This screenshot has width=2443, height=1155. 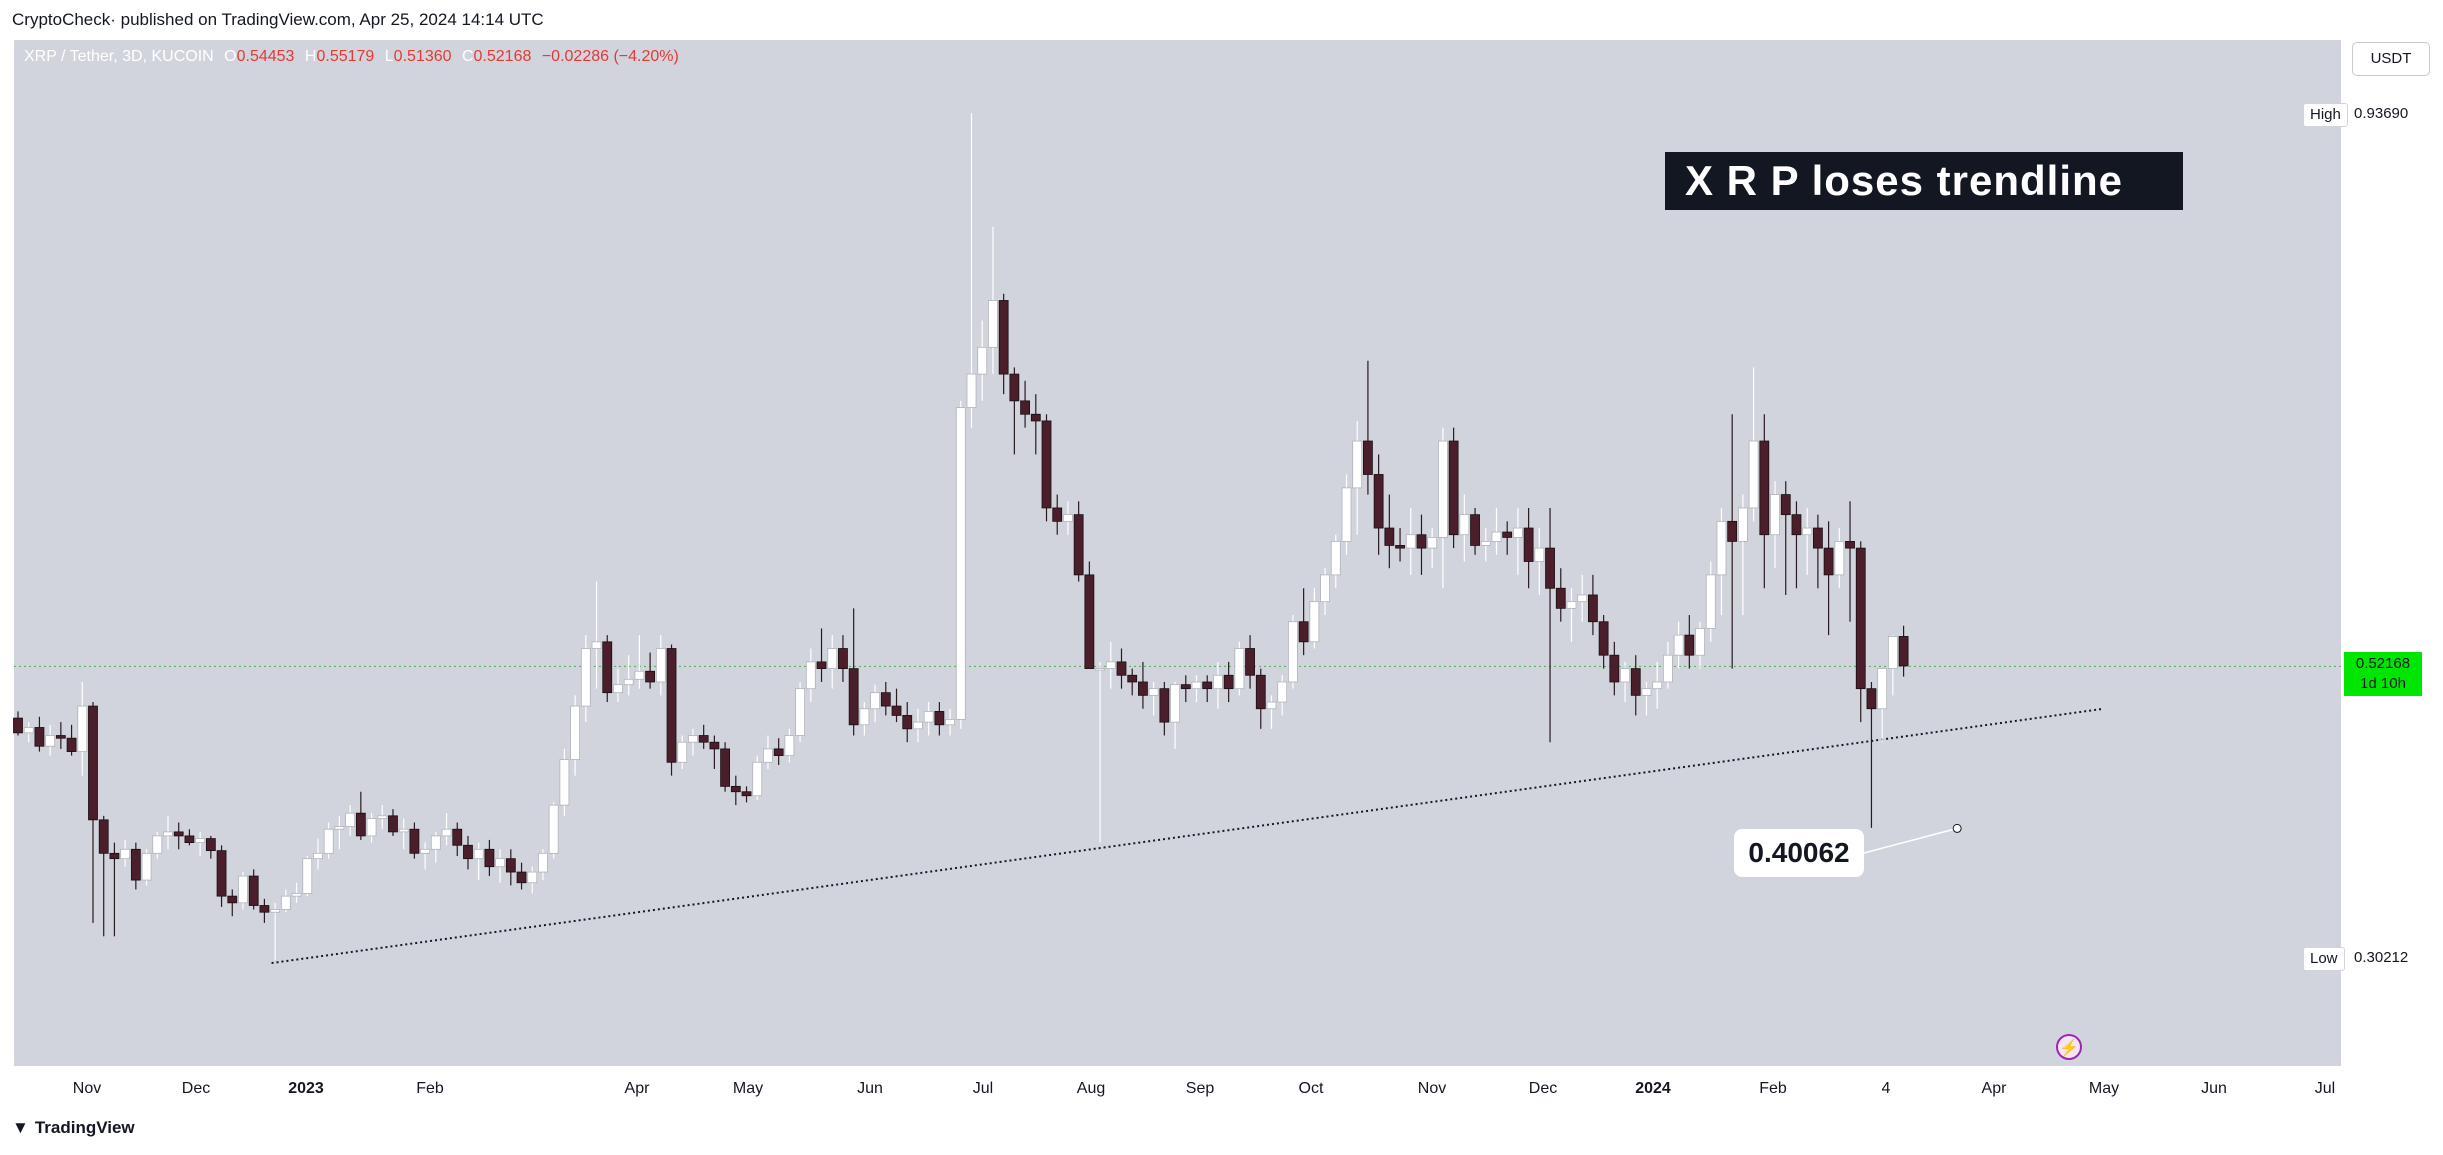 I want to click on time-tick-label: Sep, so click(x=1200, y=1088).